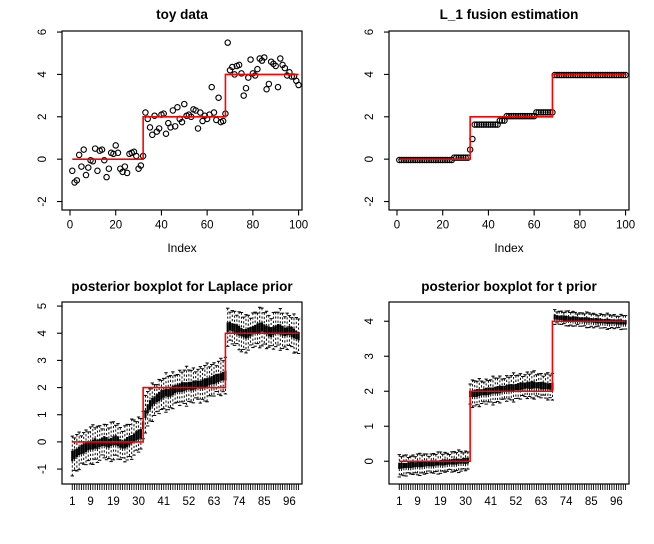 This screenshot has width=654, height=544. Describe the element at coordinates (515, 502) in the screenshot. I see `x-tick-label: 52` at that location.